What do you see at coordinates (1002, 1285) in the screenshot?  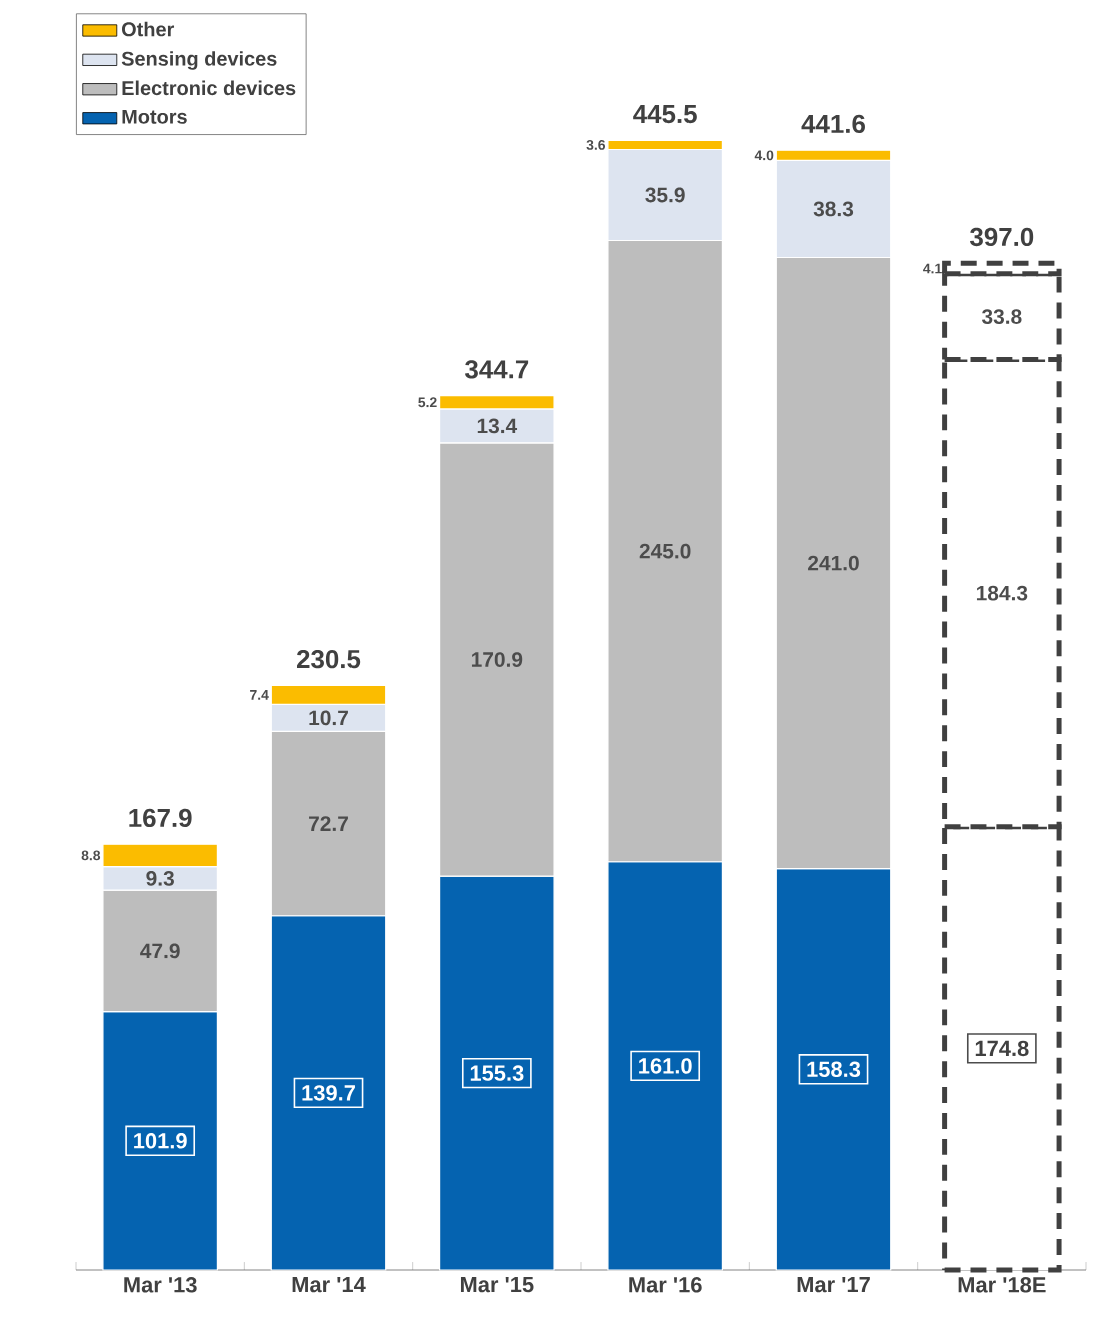 I see `x-tick-label: Mar '18E` at bounding box center [1002, 1285].